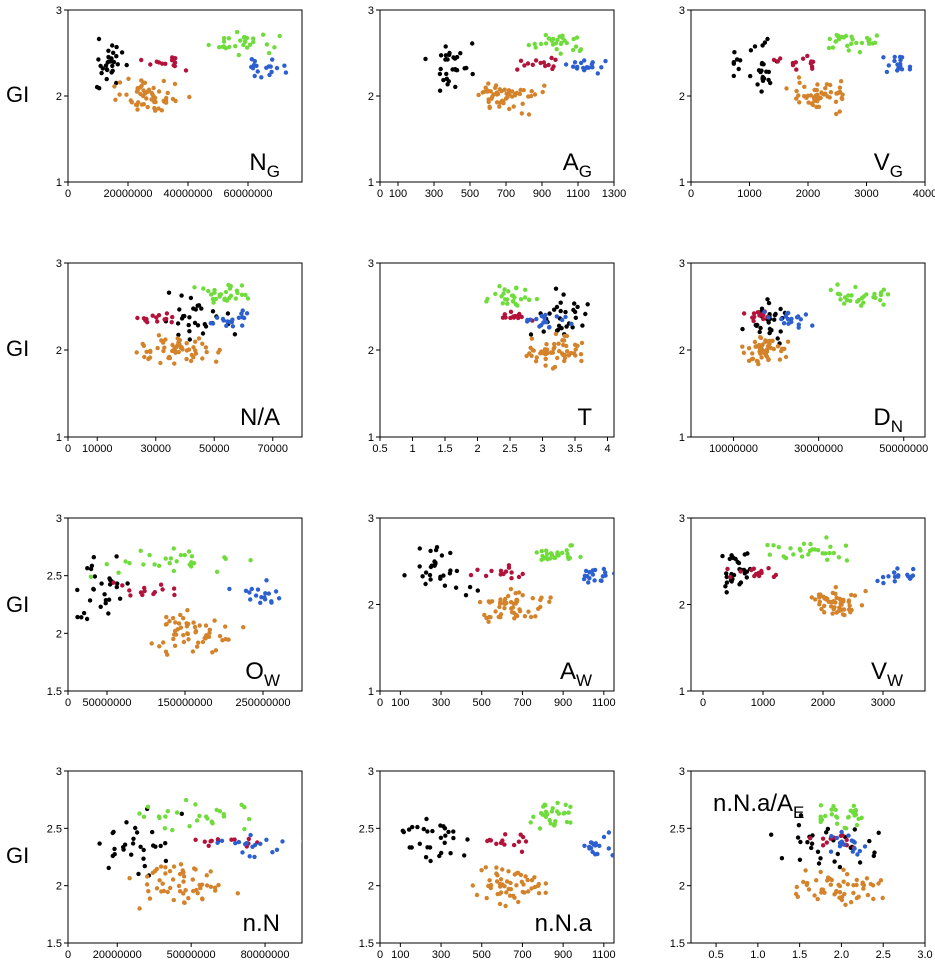 The height and width of the screenshot is (966, 935). I want to click on panel-label: VG, so click(888, 165).